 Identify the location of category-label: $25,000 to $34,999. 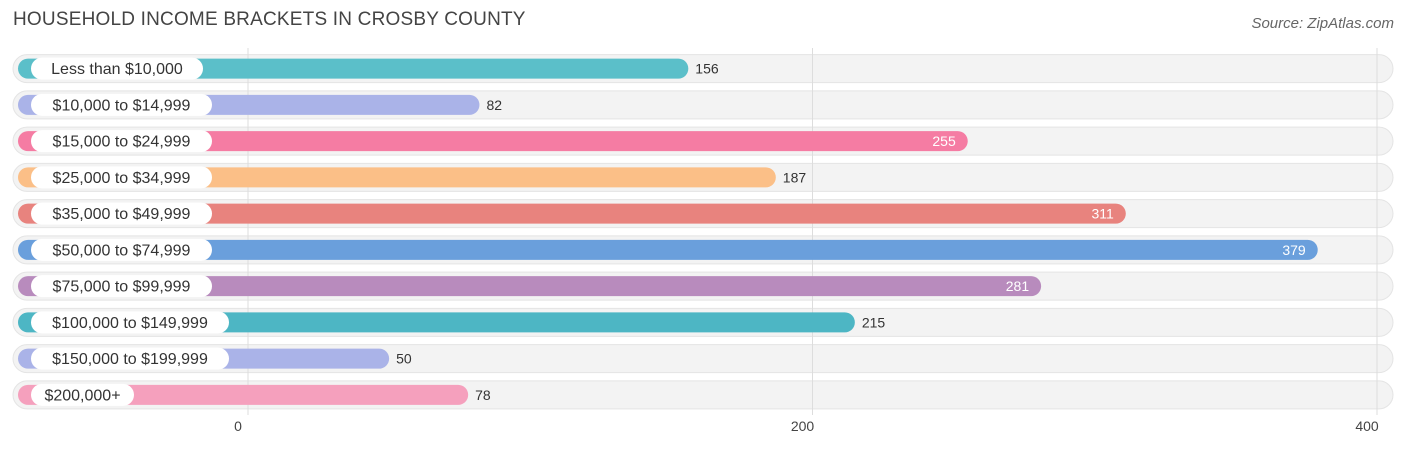
(122, 178).